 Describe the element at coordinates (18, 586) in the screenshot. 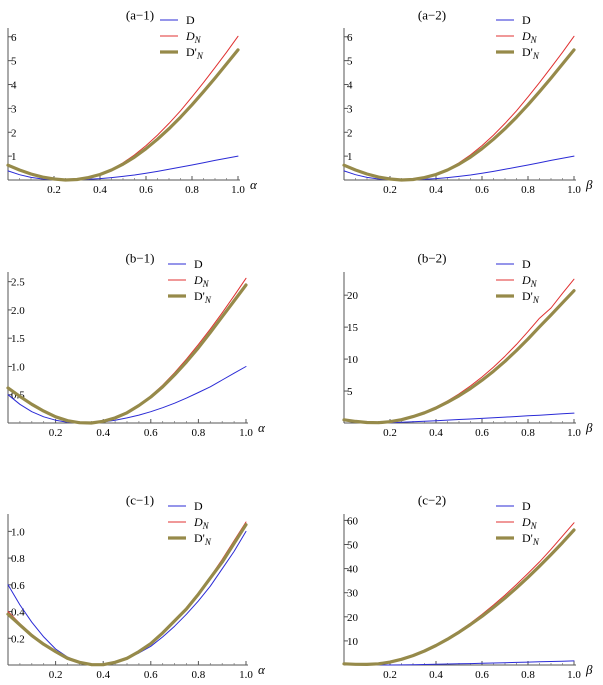

I see `y-tick-label: 0.6` at that location.